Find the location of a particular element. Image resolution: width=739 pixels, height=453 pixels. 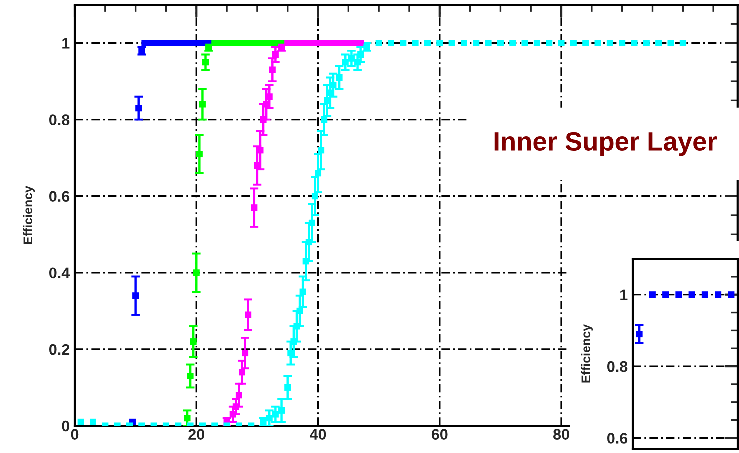

y-tick-label: 0 is located at coordinates (66, 426).